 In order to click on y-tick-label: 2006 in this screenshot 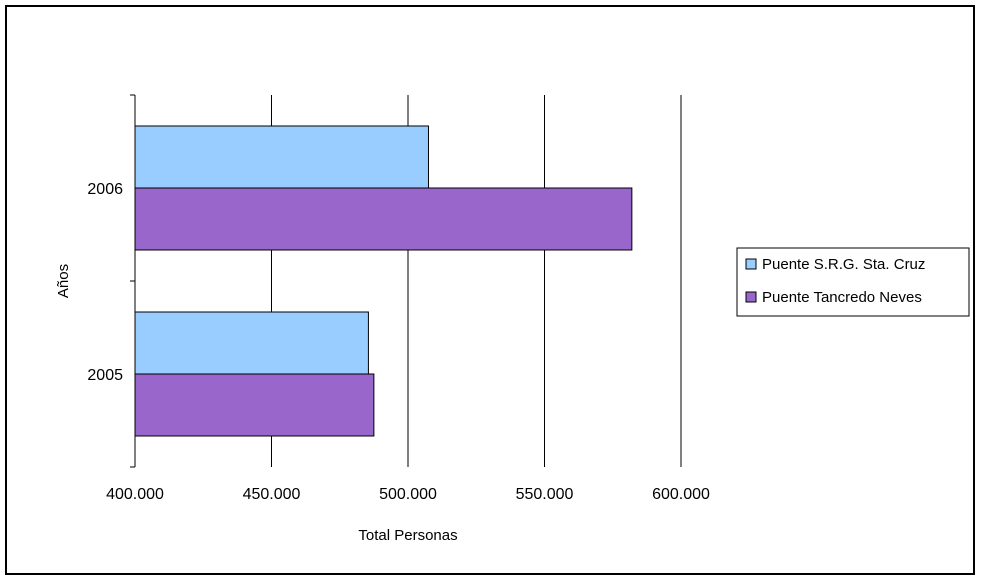, I will do `click(105, 189)`.